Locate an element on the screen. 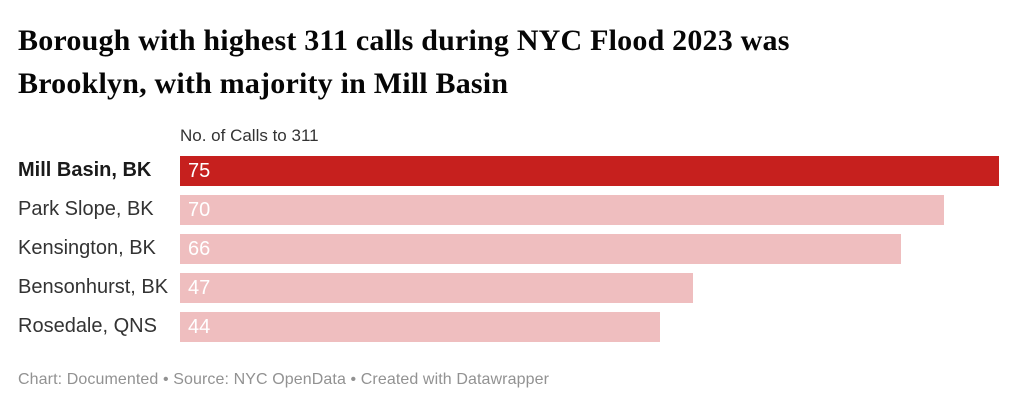  bar-row: Rosedale, QNS 44 is located at coordinates (508, 326).